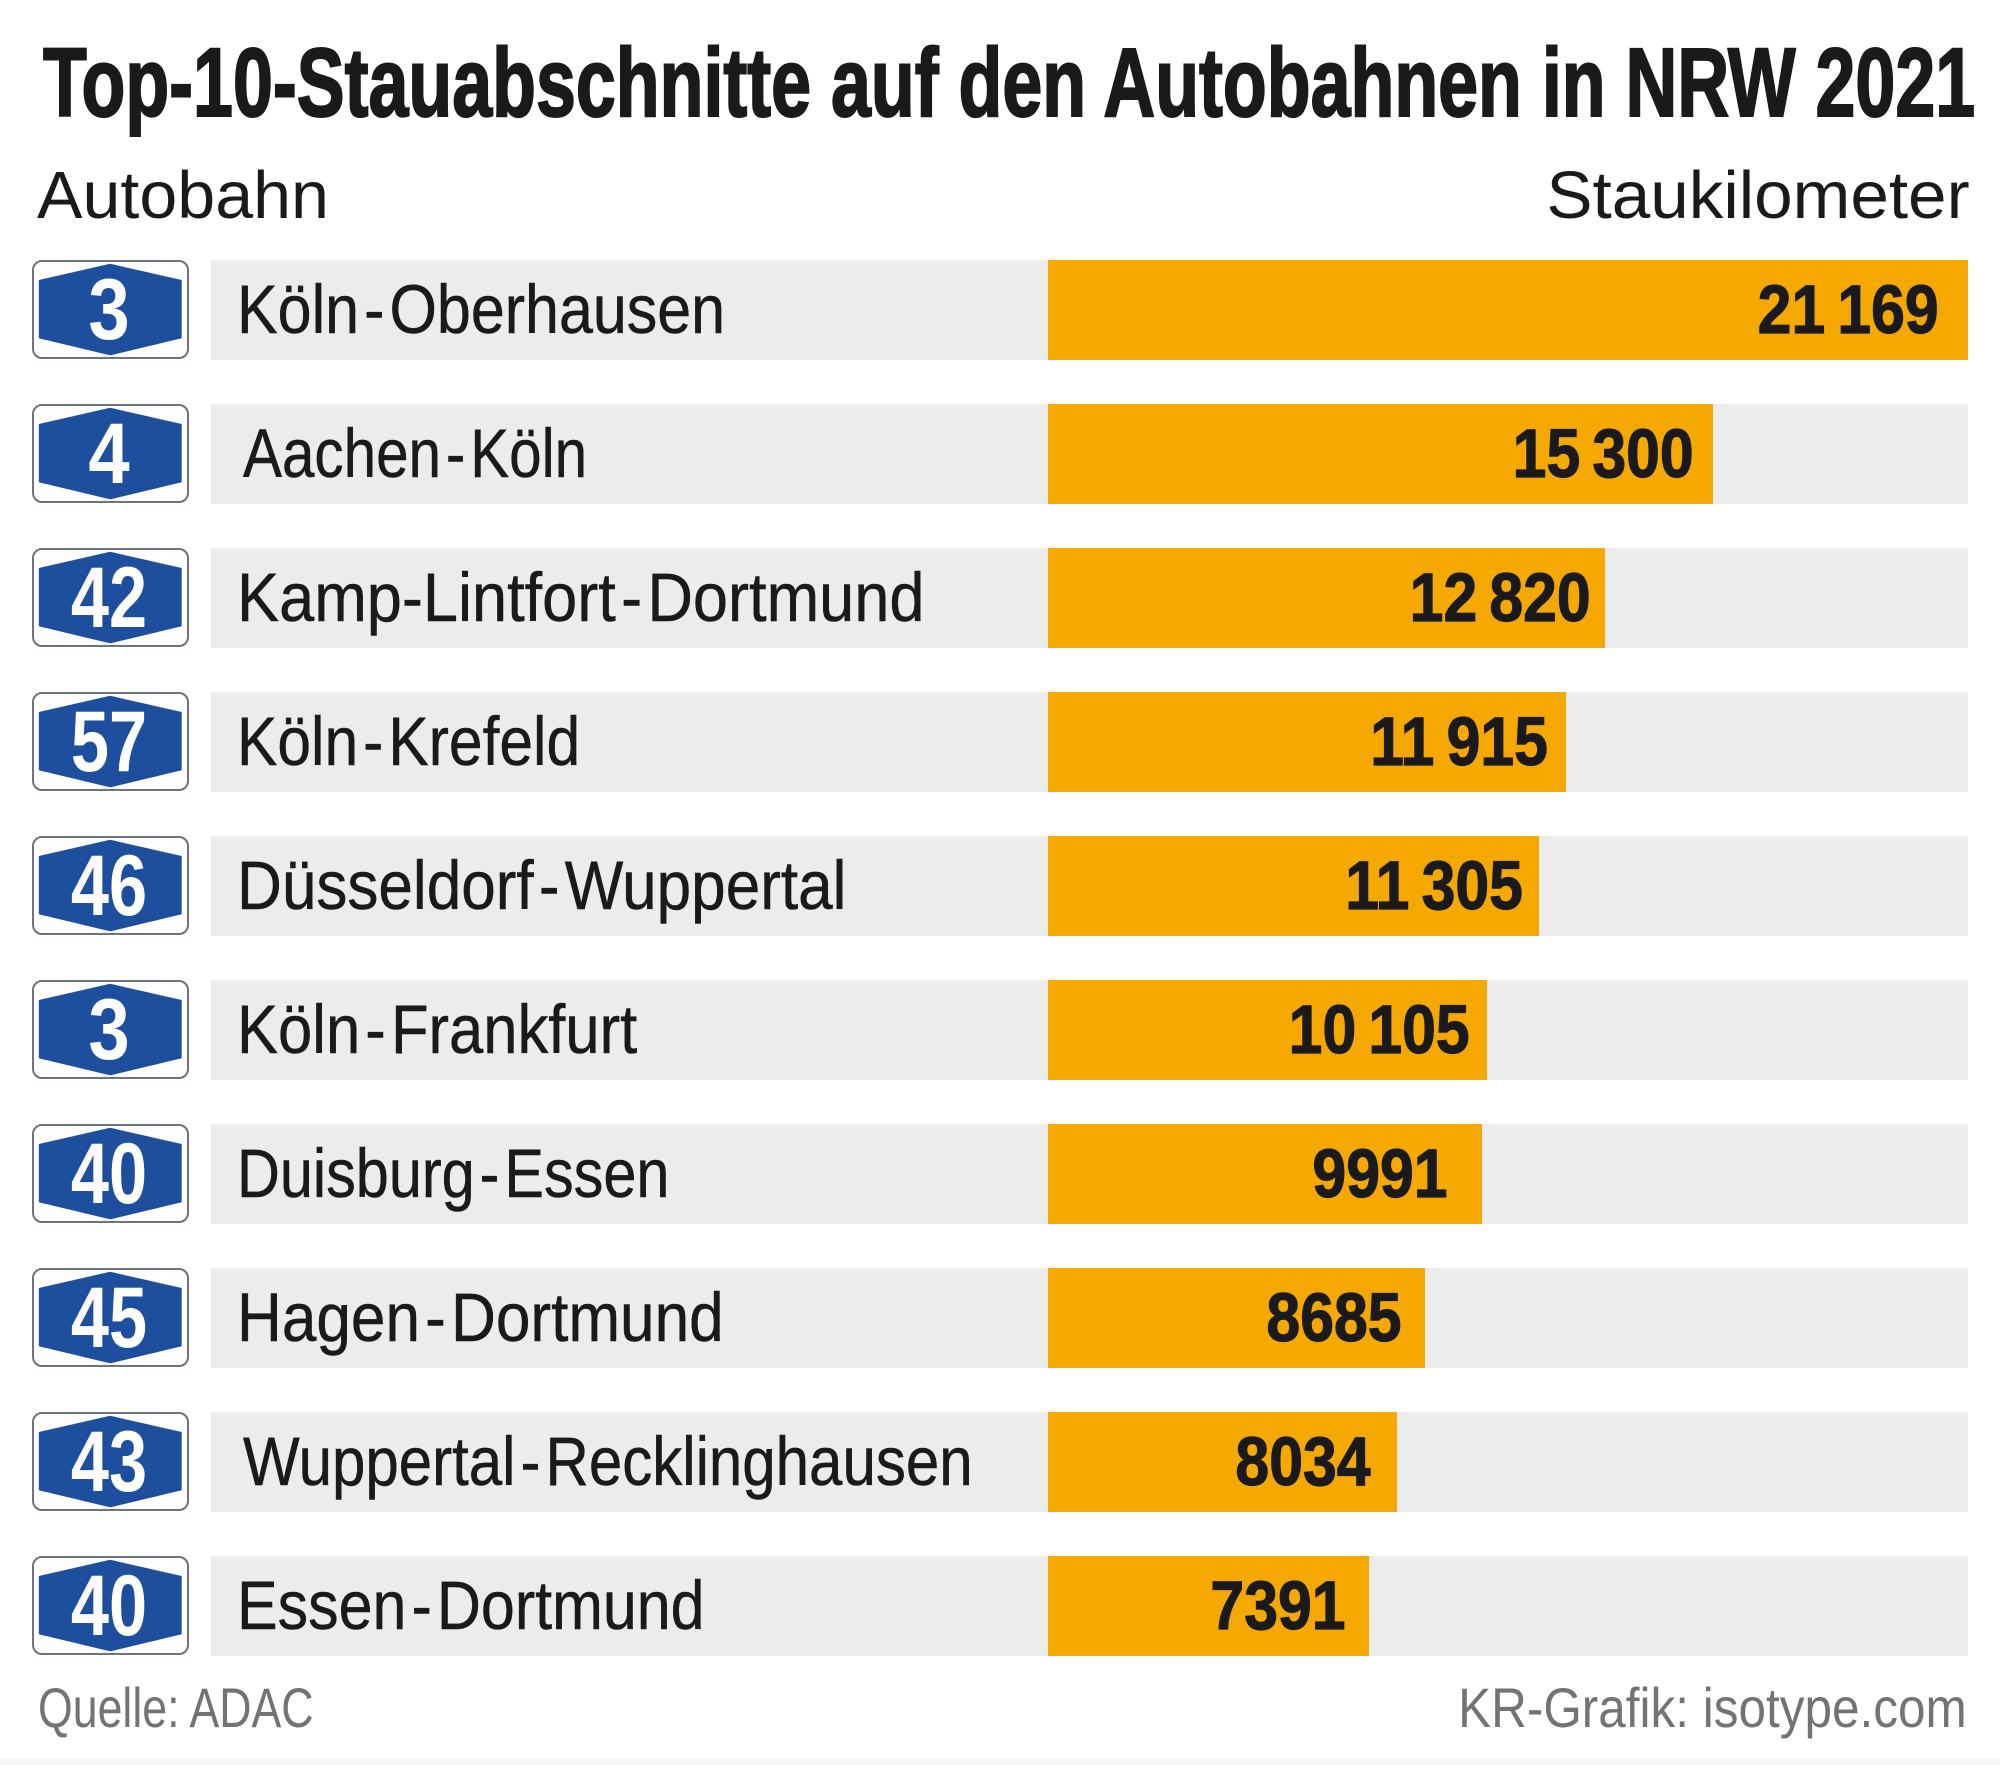 The height and width of the screenshot is (1765, 2000). I want to click on svg-text: 43, so click(109, 1462).